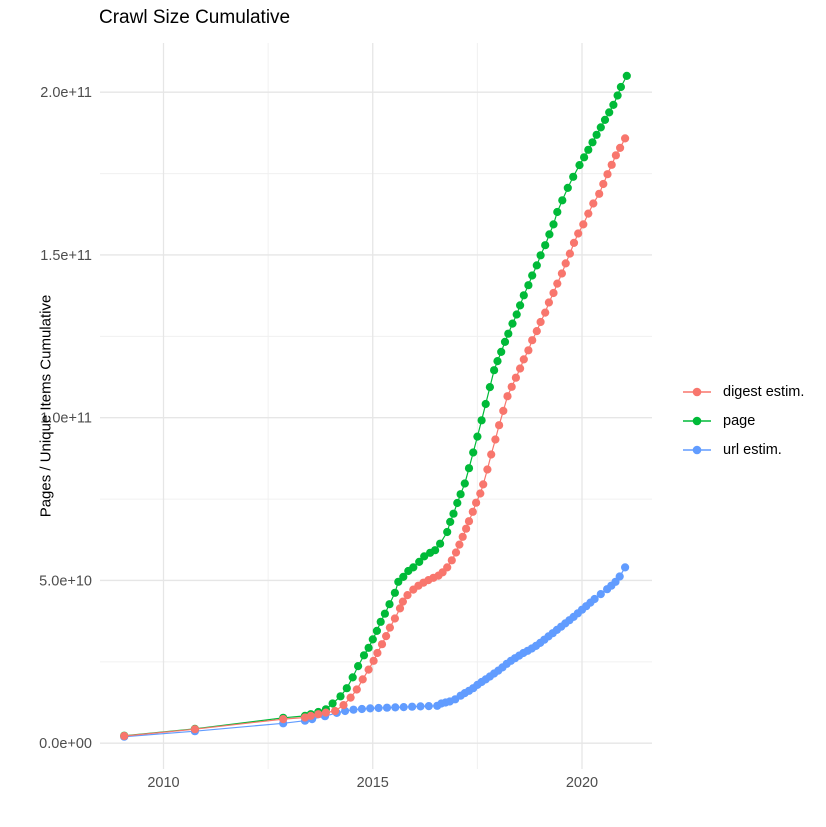  What do you see at coordinates (46, 406) in the screenshot?
I see `y-axis-title: Pages / Unique Items Cumulative` at bounding box center [46, 406].